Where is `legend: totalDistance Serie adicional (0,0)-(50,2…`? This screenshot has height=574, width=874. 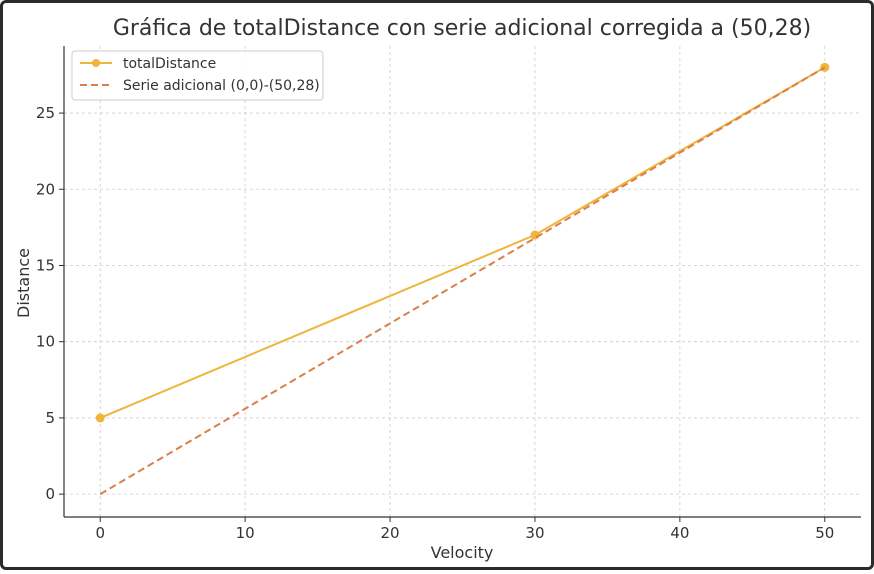 legend: totalDistance Serie adicional (0,0)-(50,2… is located at coordinates (197, 75).